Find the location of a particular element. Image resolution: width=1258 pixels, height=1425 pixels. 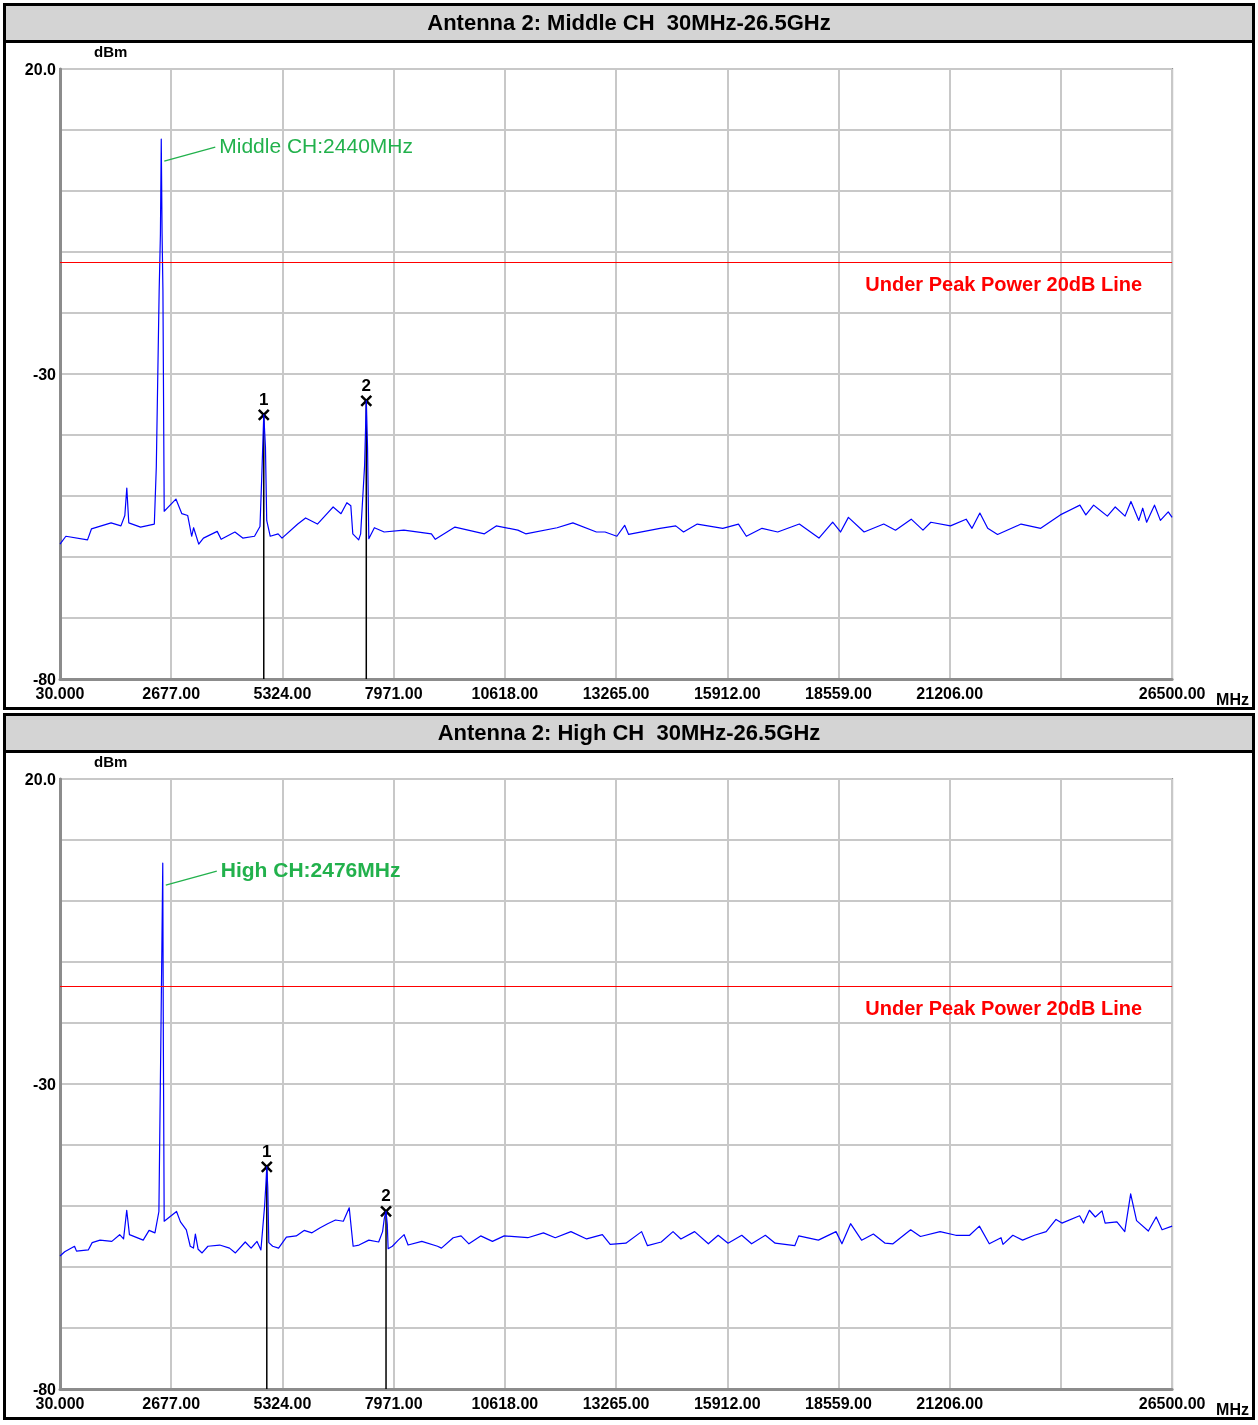

annotation: Middle CH:2440MHz is located at coordinates (316, 145).